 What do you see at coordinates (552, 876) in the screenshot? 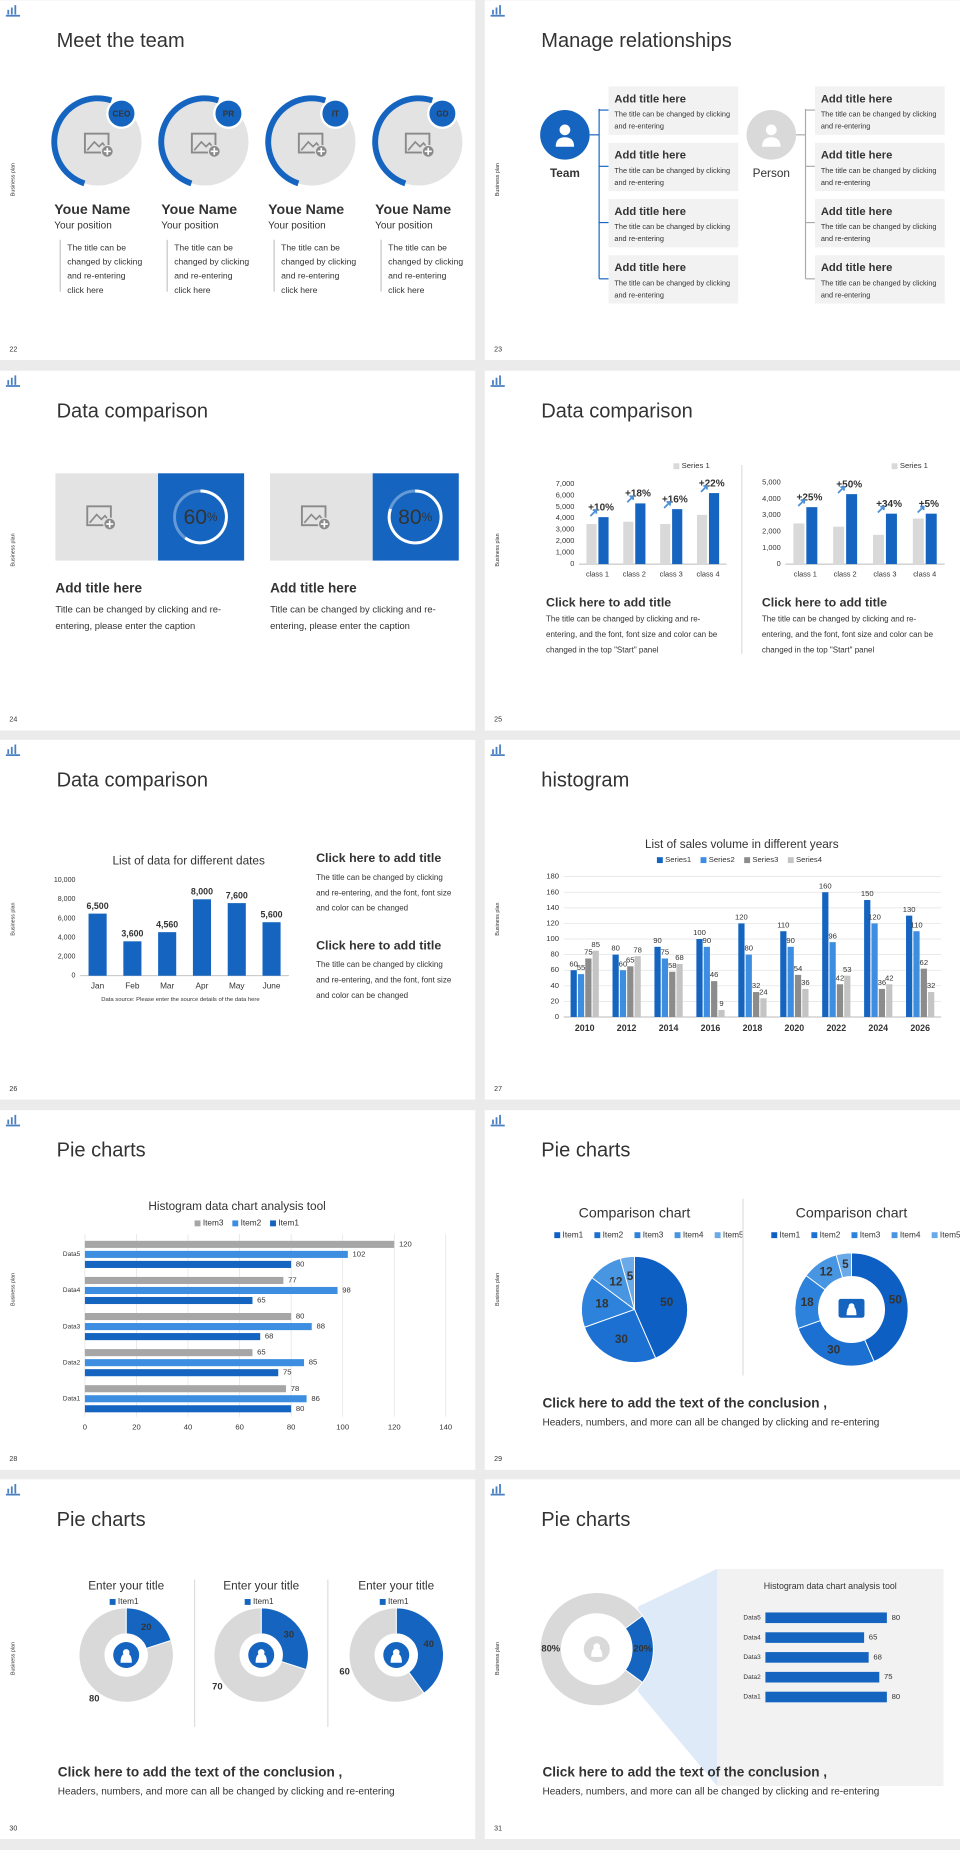
I see `y-tick-label: 180` at bounding box center [552, 876].